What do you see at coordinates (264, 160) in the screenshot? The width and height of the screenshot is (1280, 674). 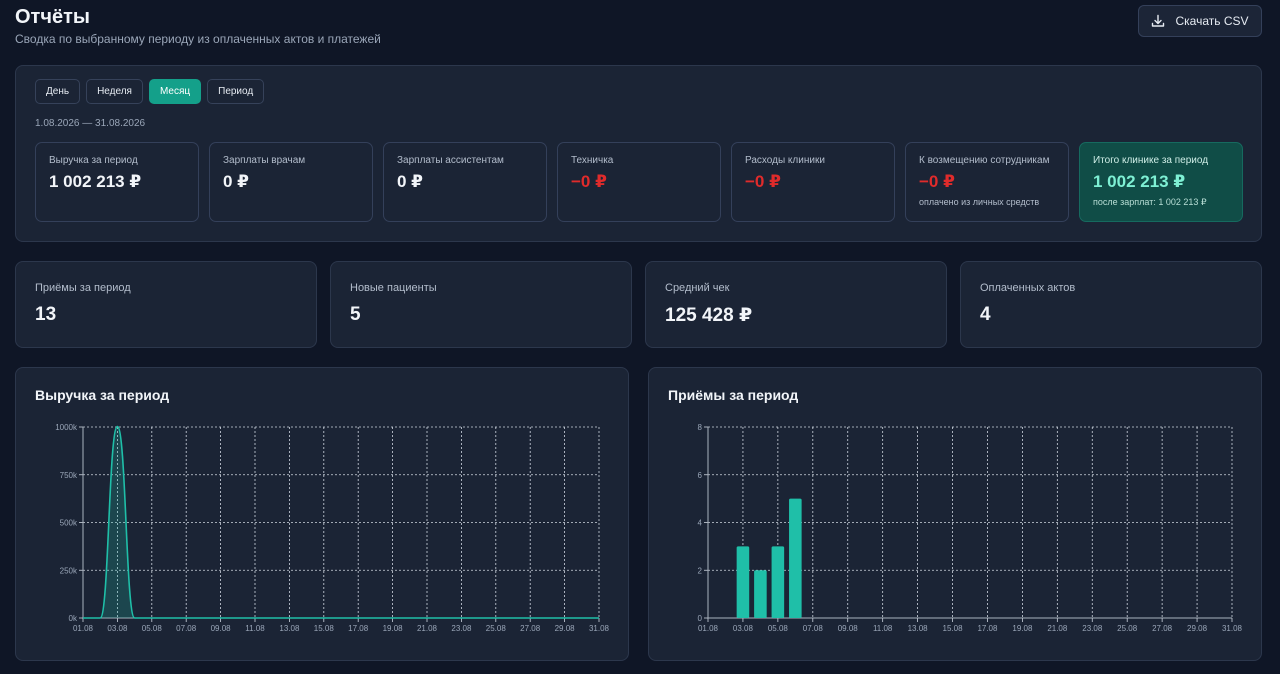 I see `kpi-label: Зарплаты врачам` at bounding box center [264, 160].